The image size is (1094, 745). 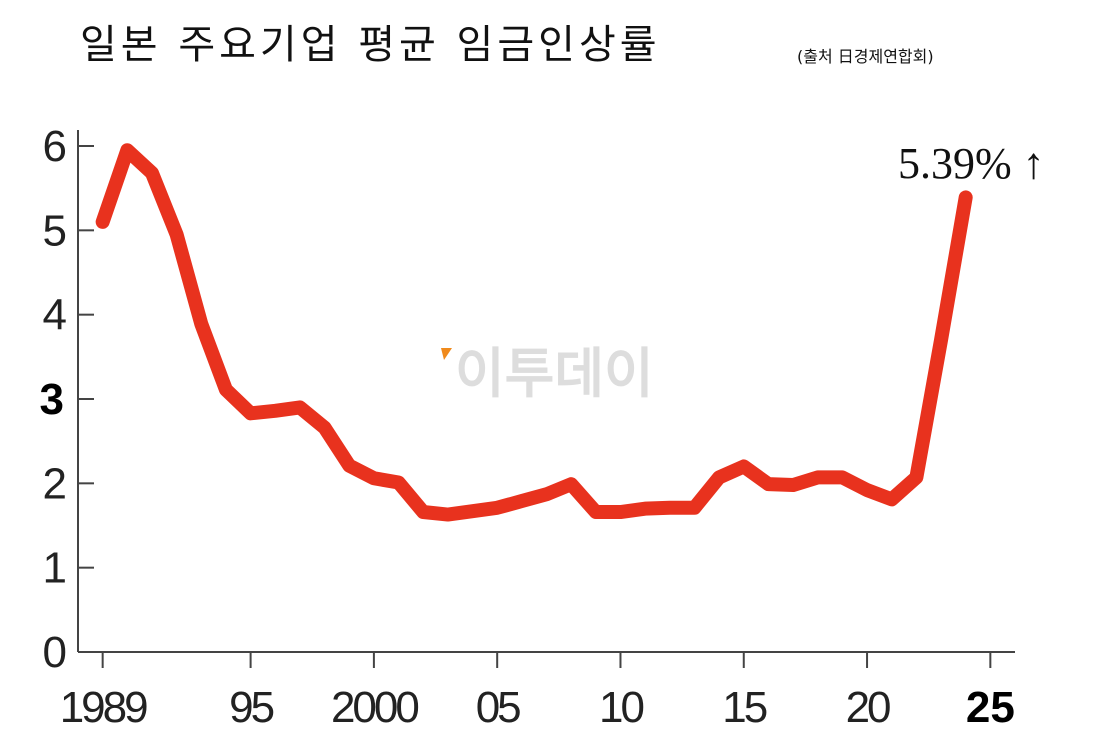 I want to click on y-tick-label: 4, so click(x=55, y=315).